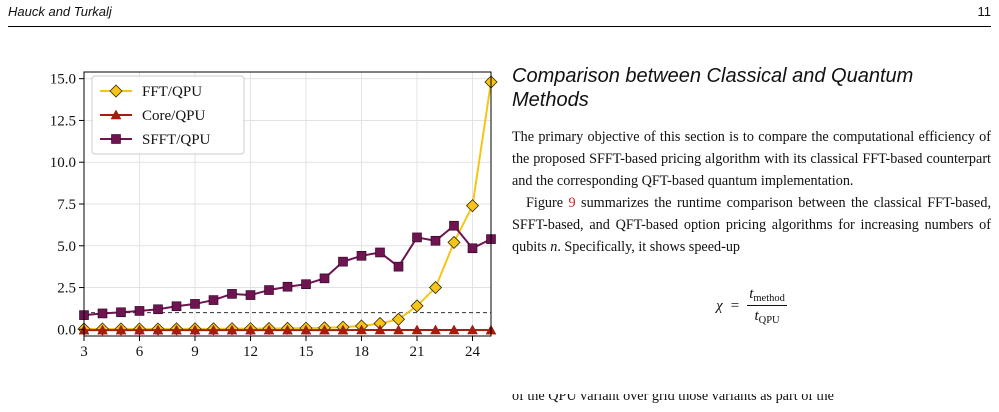 The height and width of the screenshot is (412, 999). I want to click on equation-lhs: χ, so click(719, 305).